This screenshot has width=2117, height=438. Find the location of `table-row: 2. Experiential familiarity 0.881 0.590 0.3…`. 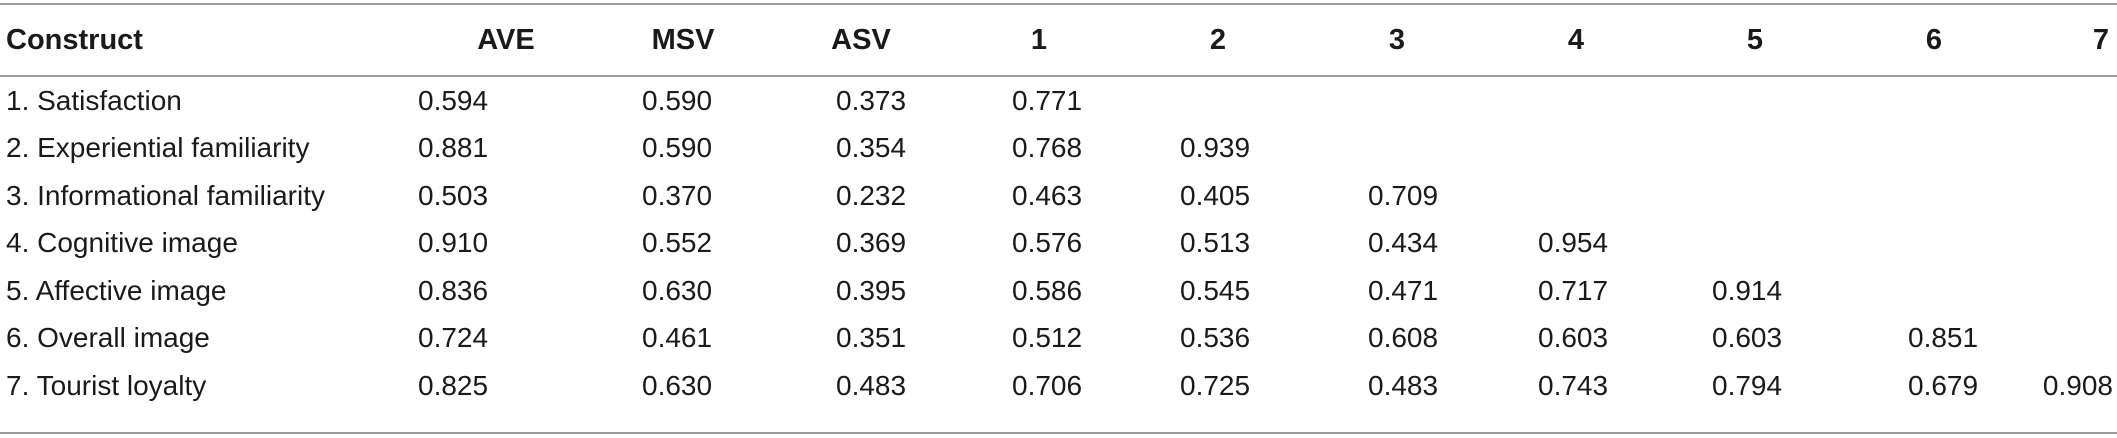

table-row: 2. Experiential familiarity 0.881 0.590 0.3… is located at coordinates (1058, 149).